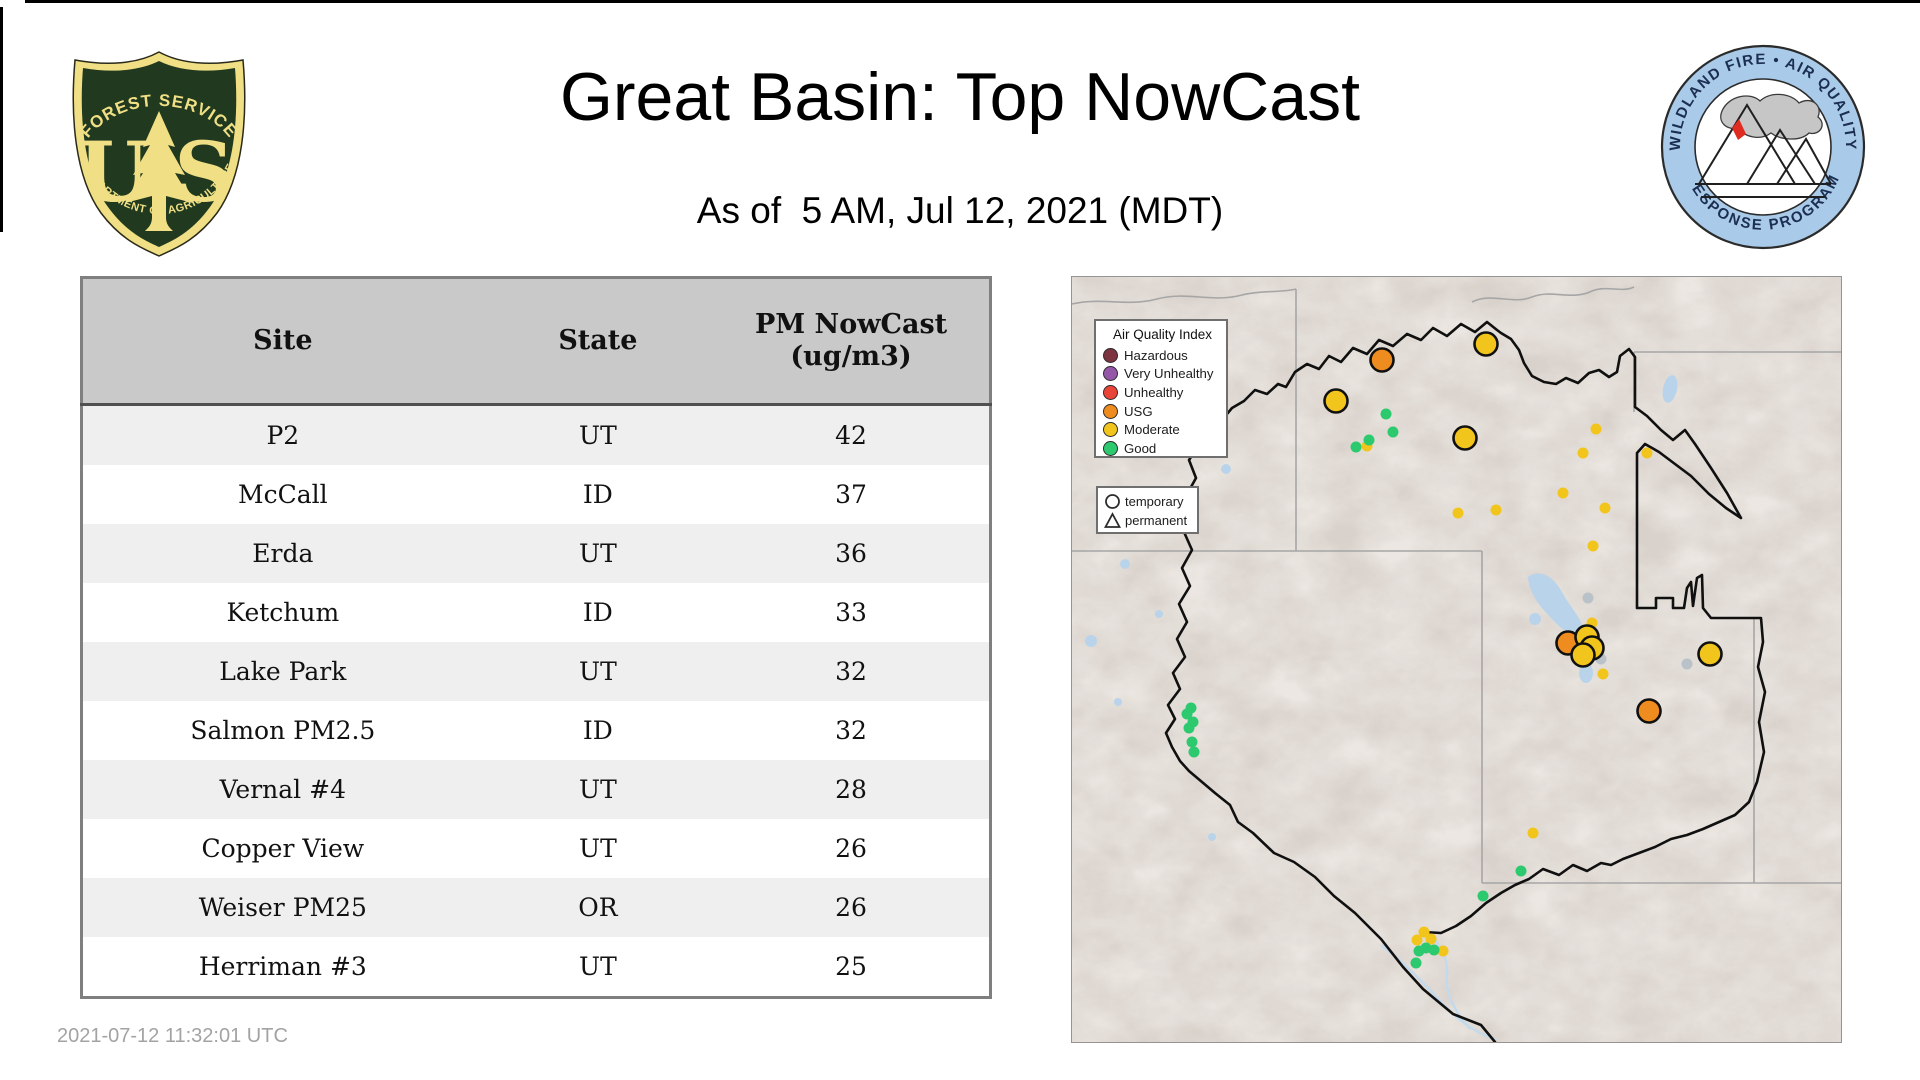 This screenshot has height=1080, width=1920. Describe the element at coordinates (1138, 411) in the screenshot. I see `aqi-legend-label: USG` at that location.